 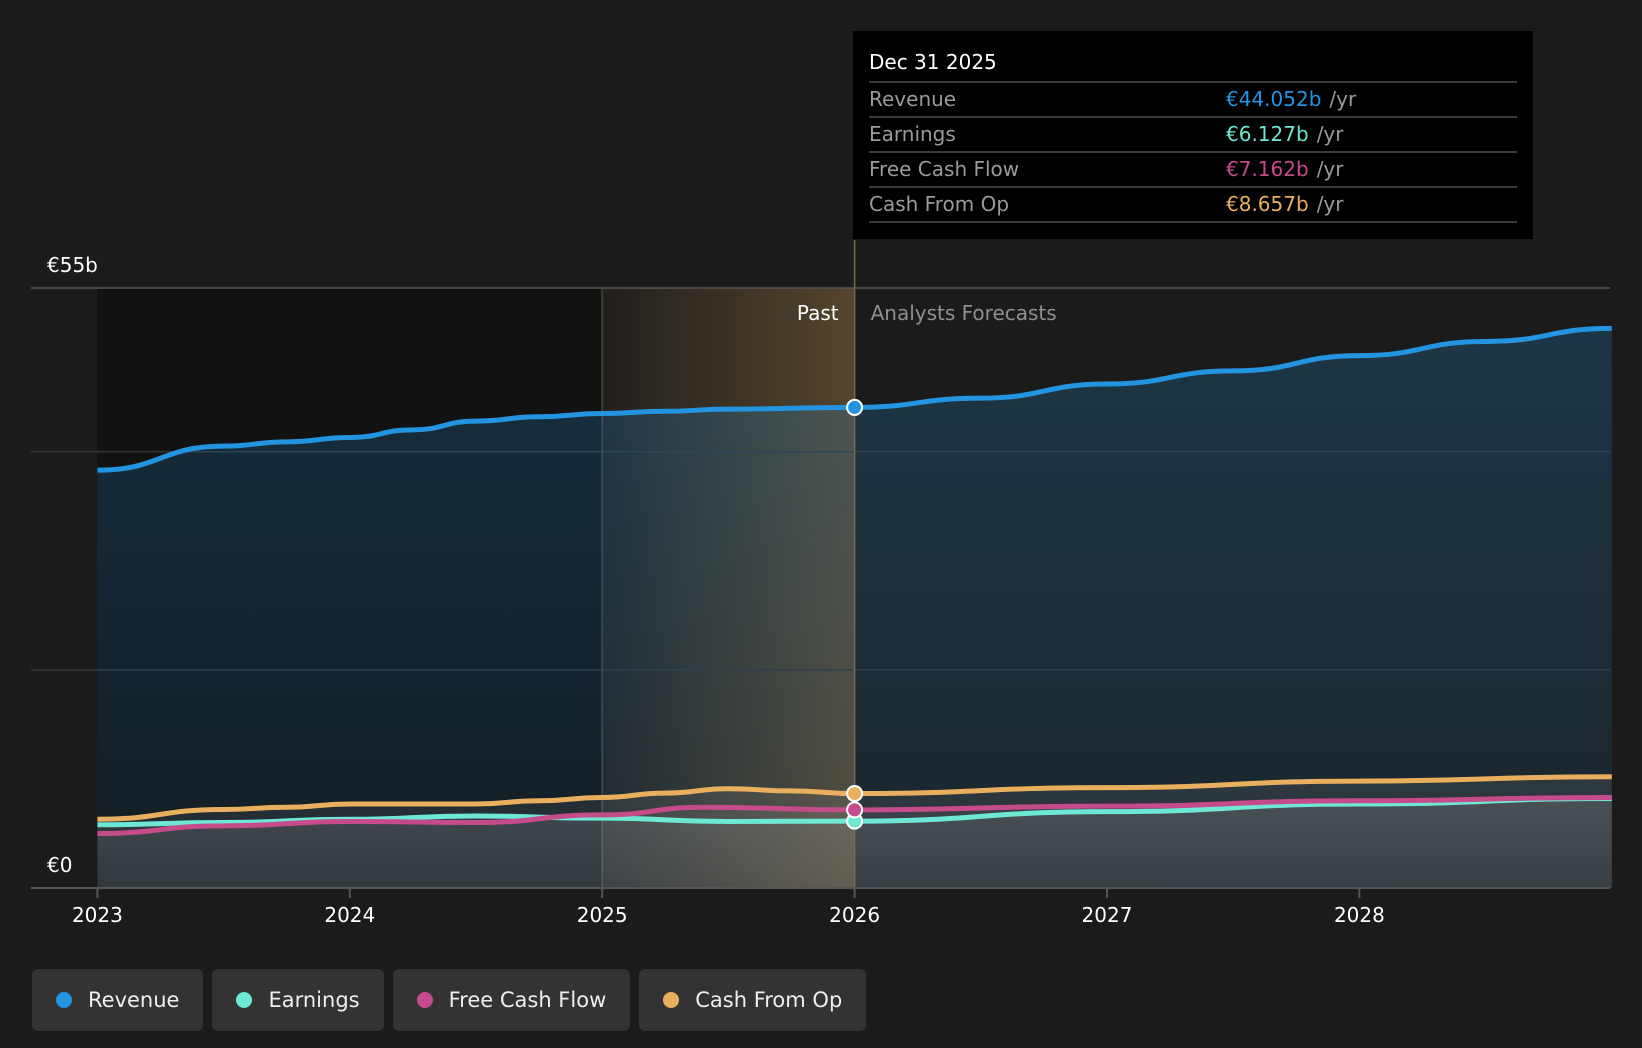 I want to click on tooltip-row-cash-from-op: Cash From Op €8.657b/yr, so click(x=1193, y=205).